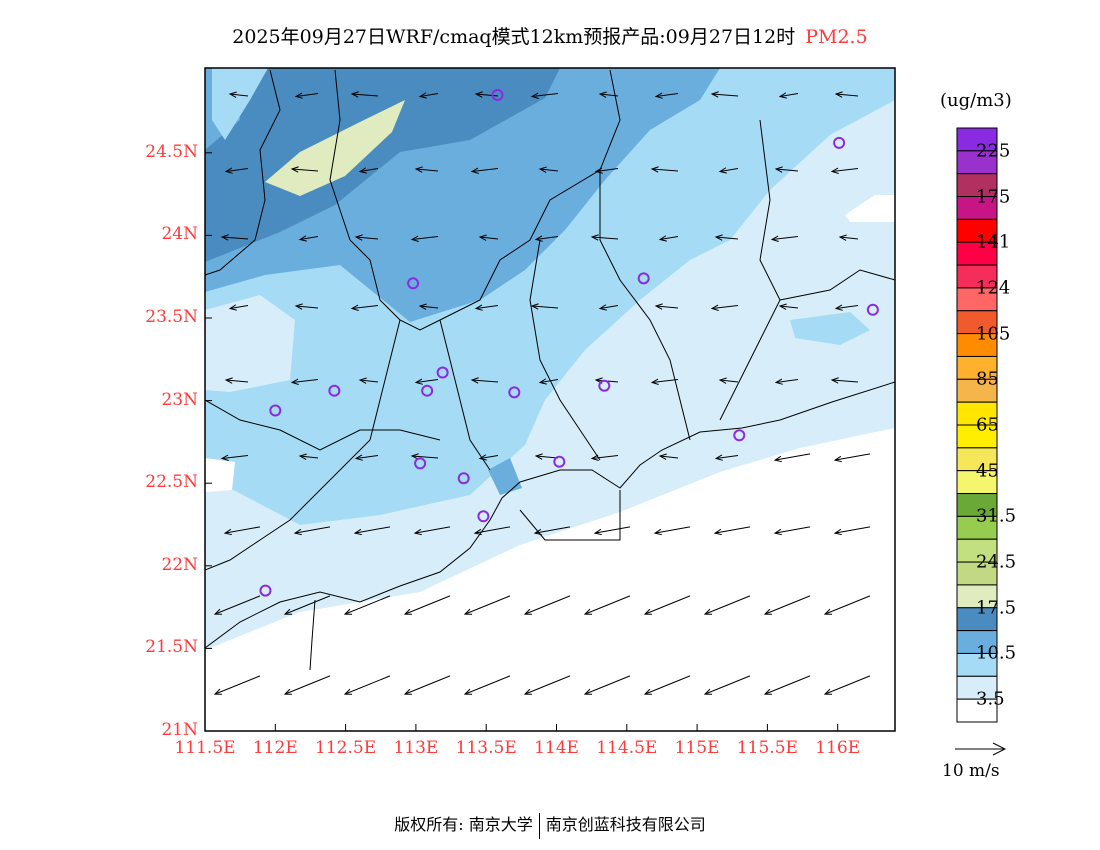 The height and width of the screenshot is (850, 1100). What do you see at coordinates (838, 748) in the screenshot?
I see `x-tick-label: 116E` at bounding box center [838, 748].